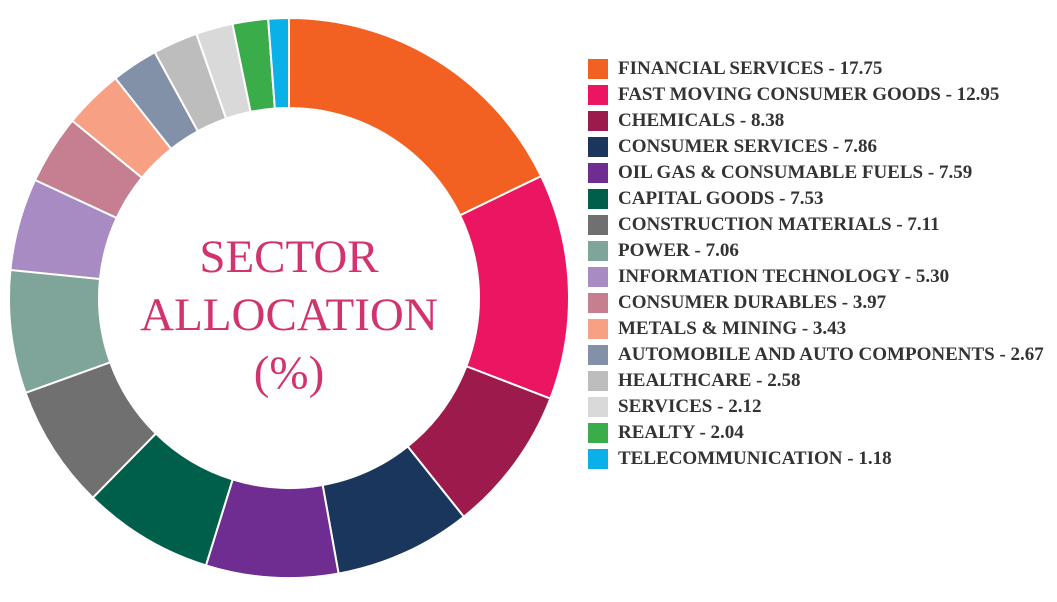 The image size is (1057, 602). What do you see at coordinates (681, 432) in the screenshot?
I see `legend-label: REALTY - 2.04` at bounding box center [681, 432].